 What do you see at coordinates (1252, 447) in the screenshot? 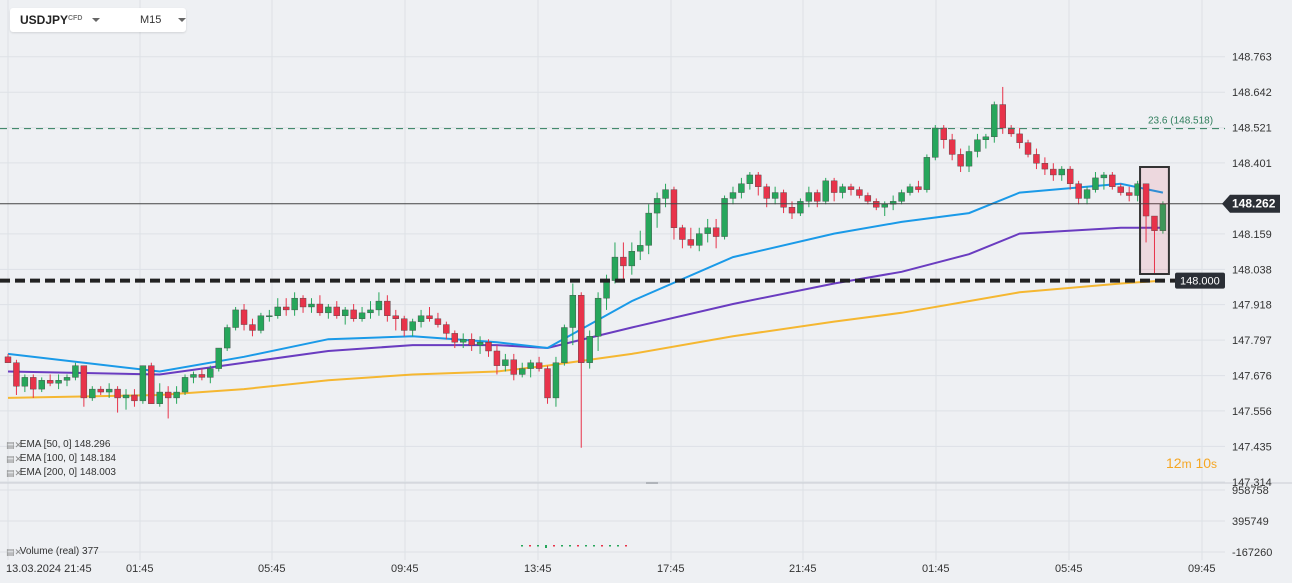
I see `price-tick-label: 147.435` at bounding box center [1252, 447].